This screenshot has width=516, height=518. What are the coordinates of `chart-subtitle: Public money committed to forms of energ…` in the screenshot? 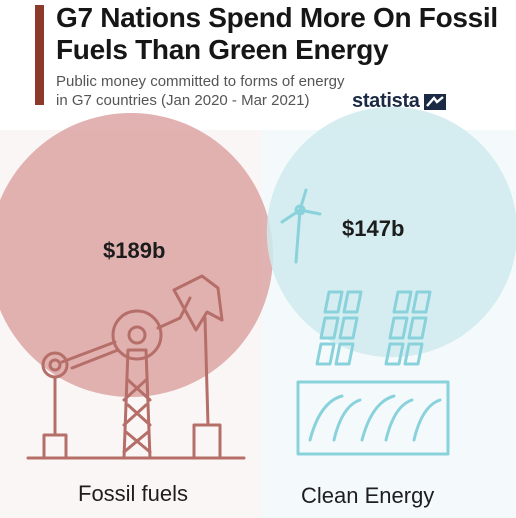 It's located at (200, 91).